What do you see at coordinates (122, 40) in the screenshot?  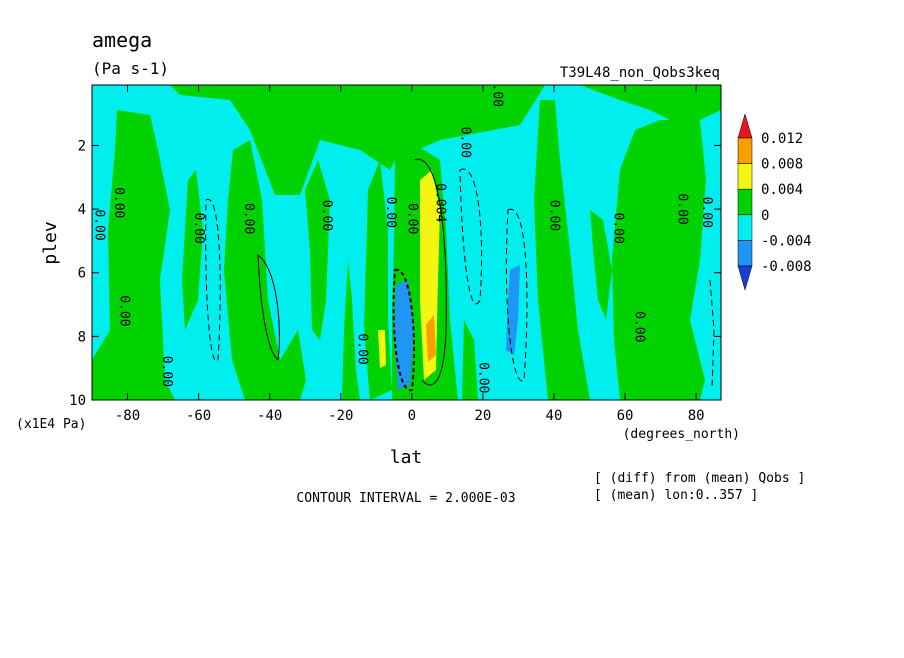 I see `chart-title: amega` at bounding box center [122, 40].